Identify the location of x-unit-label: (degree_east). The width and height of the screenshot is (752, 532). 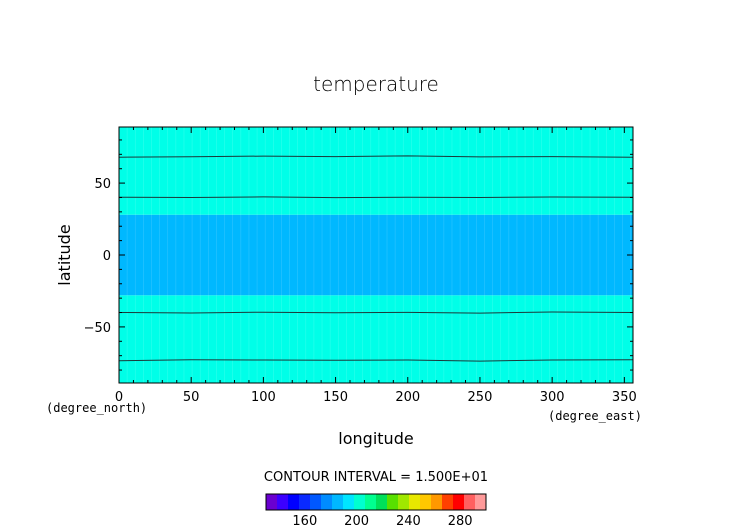
(595, 416).